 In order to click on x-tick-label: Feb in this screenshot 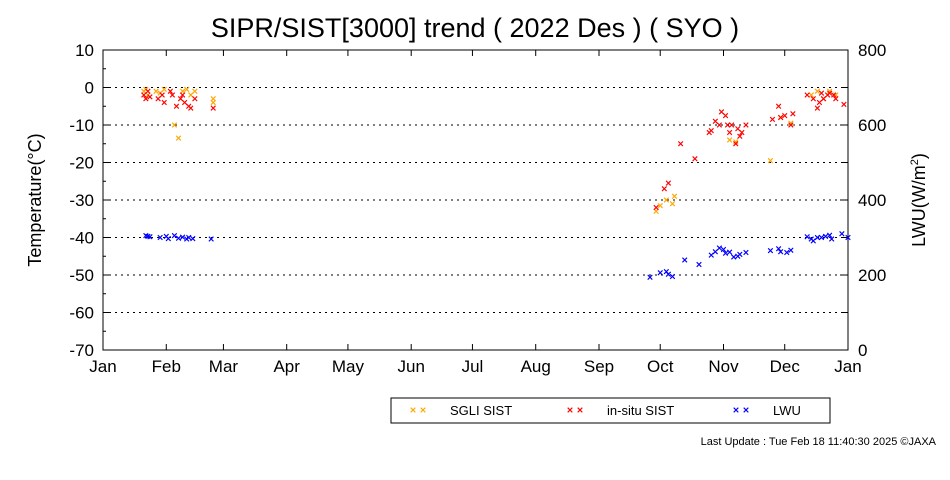, I will do `click(166, 366)`.